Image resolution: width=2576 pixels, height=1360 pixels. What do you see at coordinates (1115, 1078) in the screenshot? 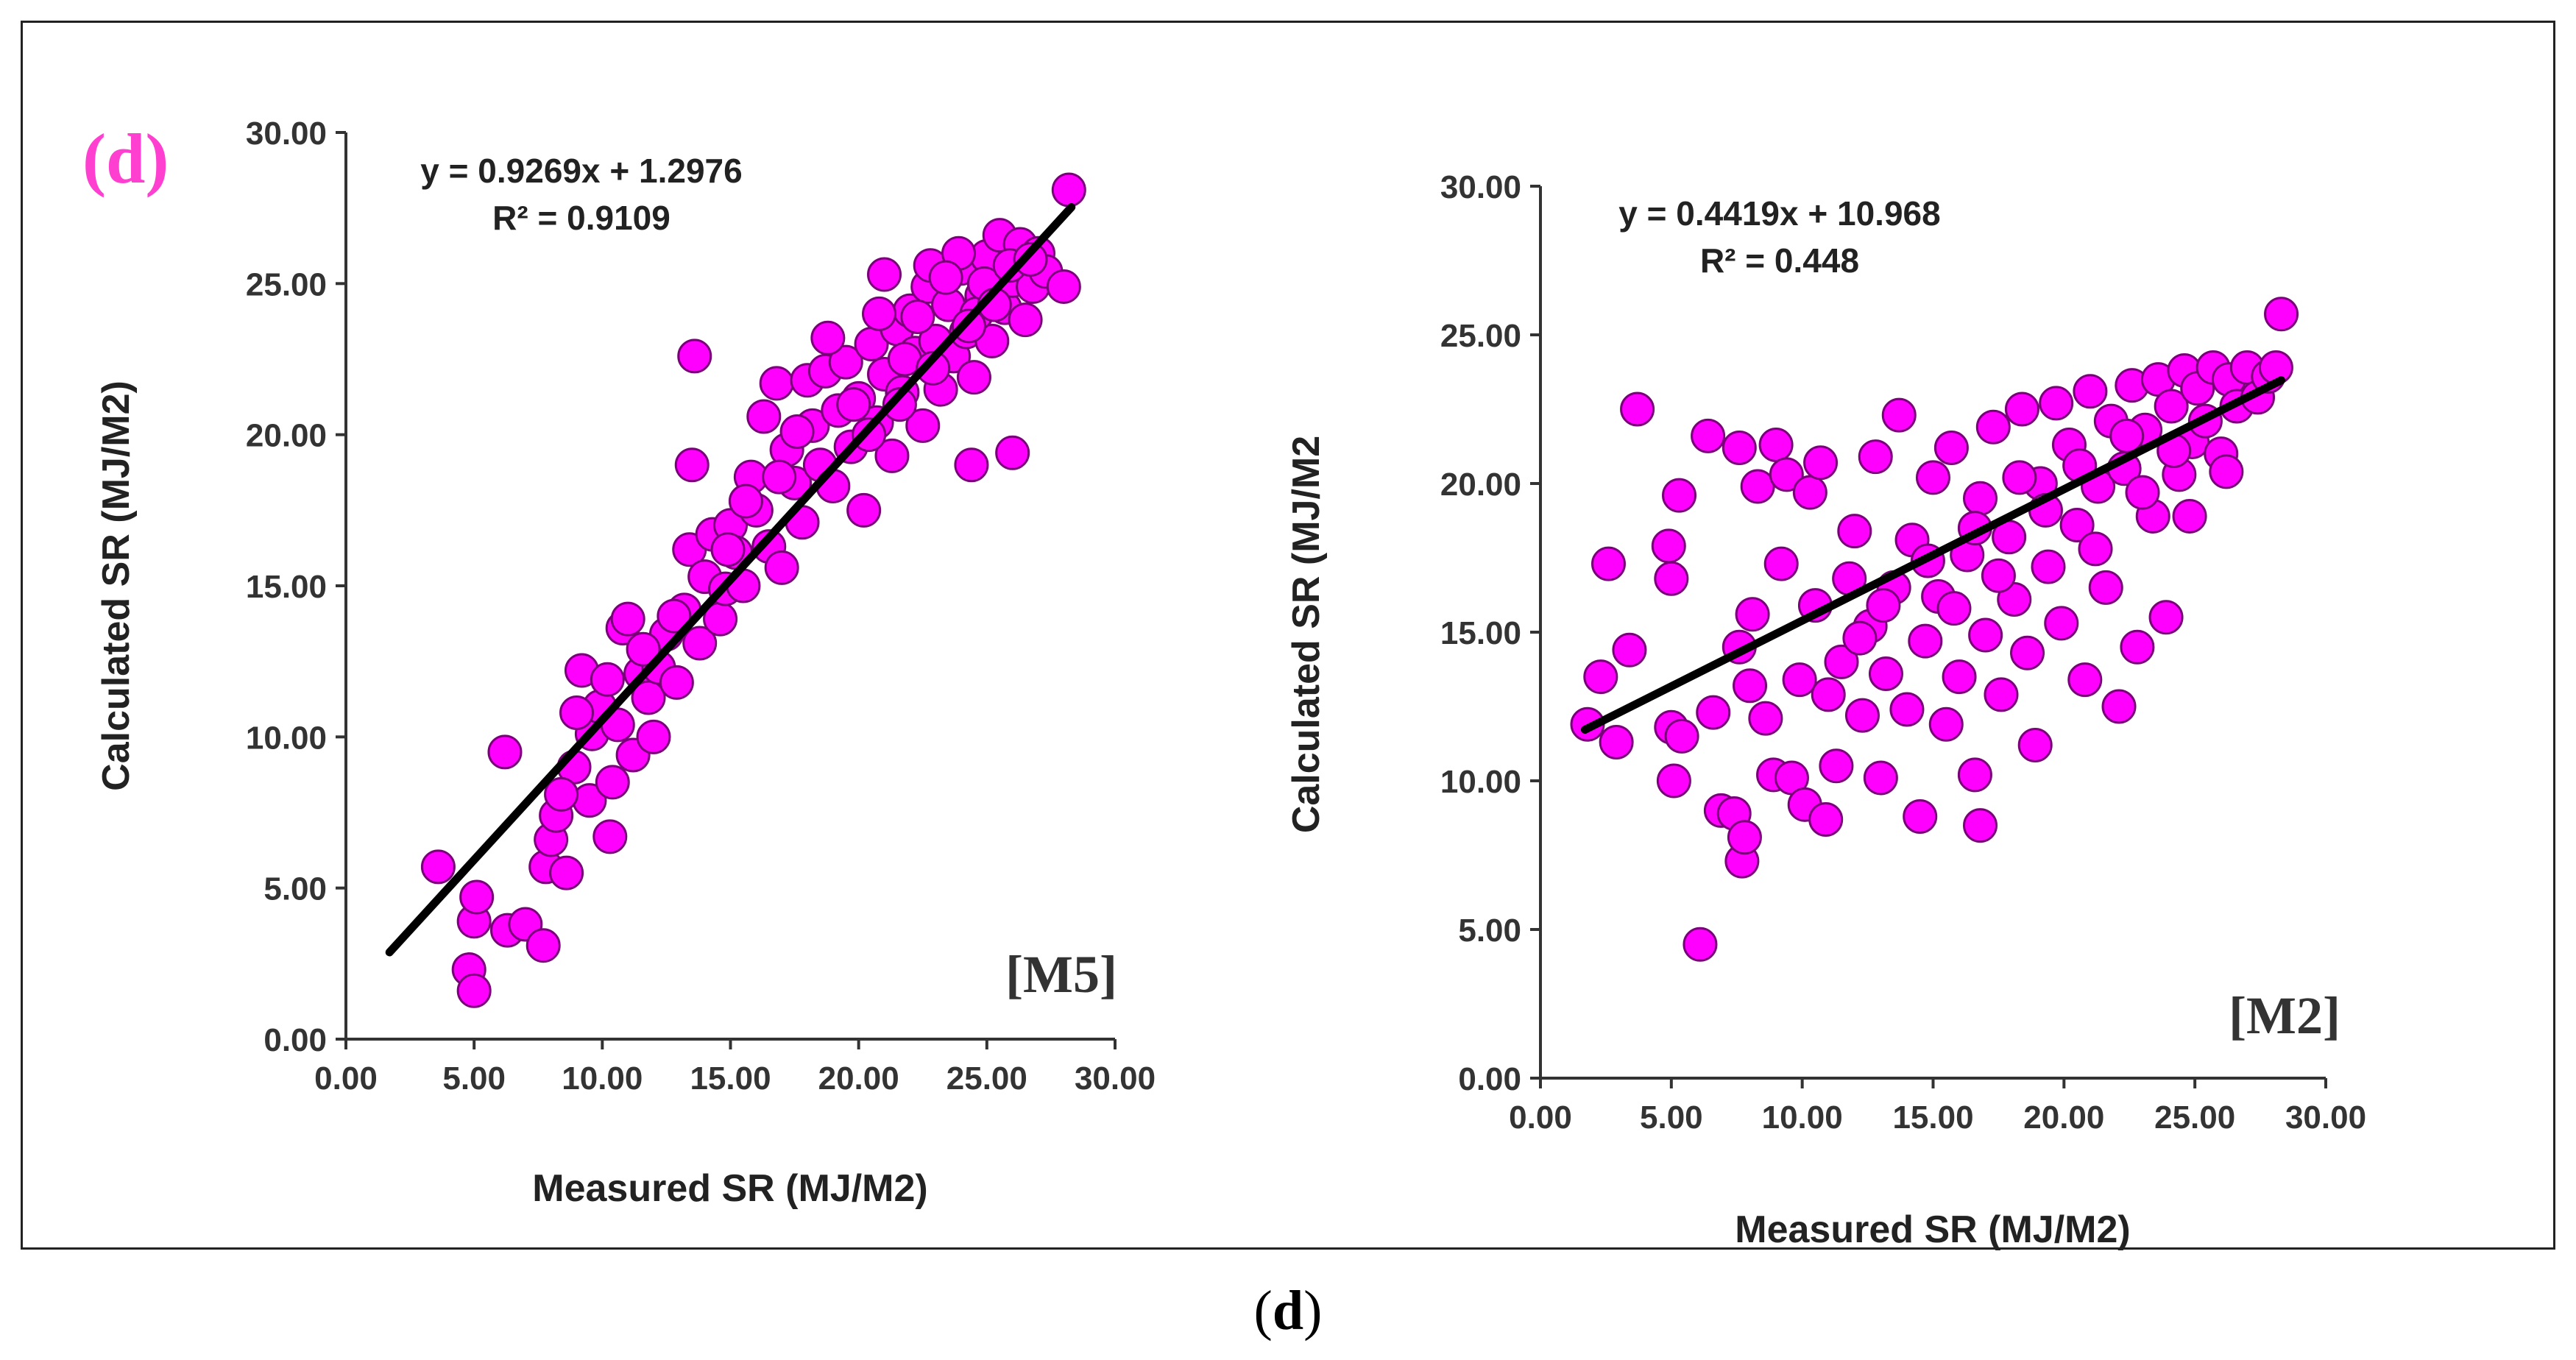
I see `x-tick-label-m5: 30.00` at bounding box center [1115, 1078].